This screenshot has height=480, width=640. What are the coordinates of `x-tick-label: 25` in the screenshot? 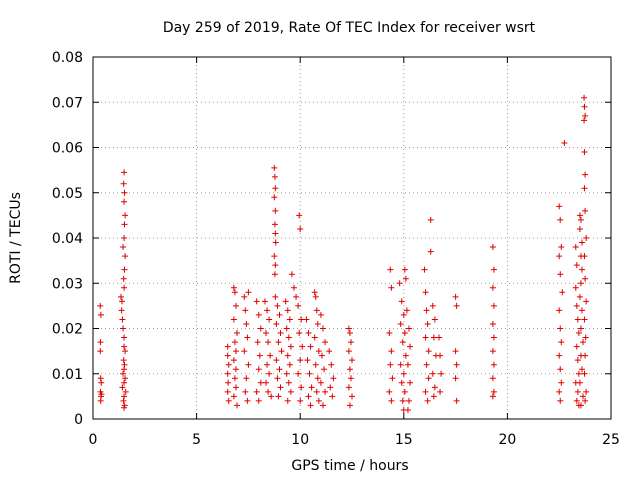 It's located at (611, 440).